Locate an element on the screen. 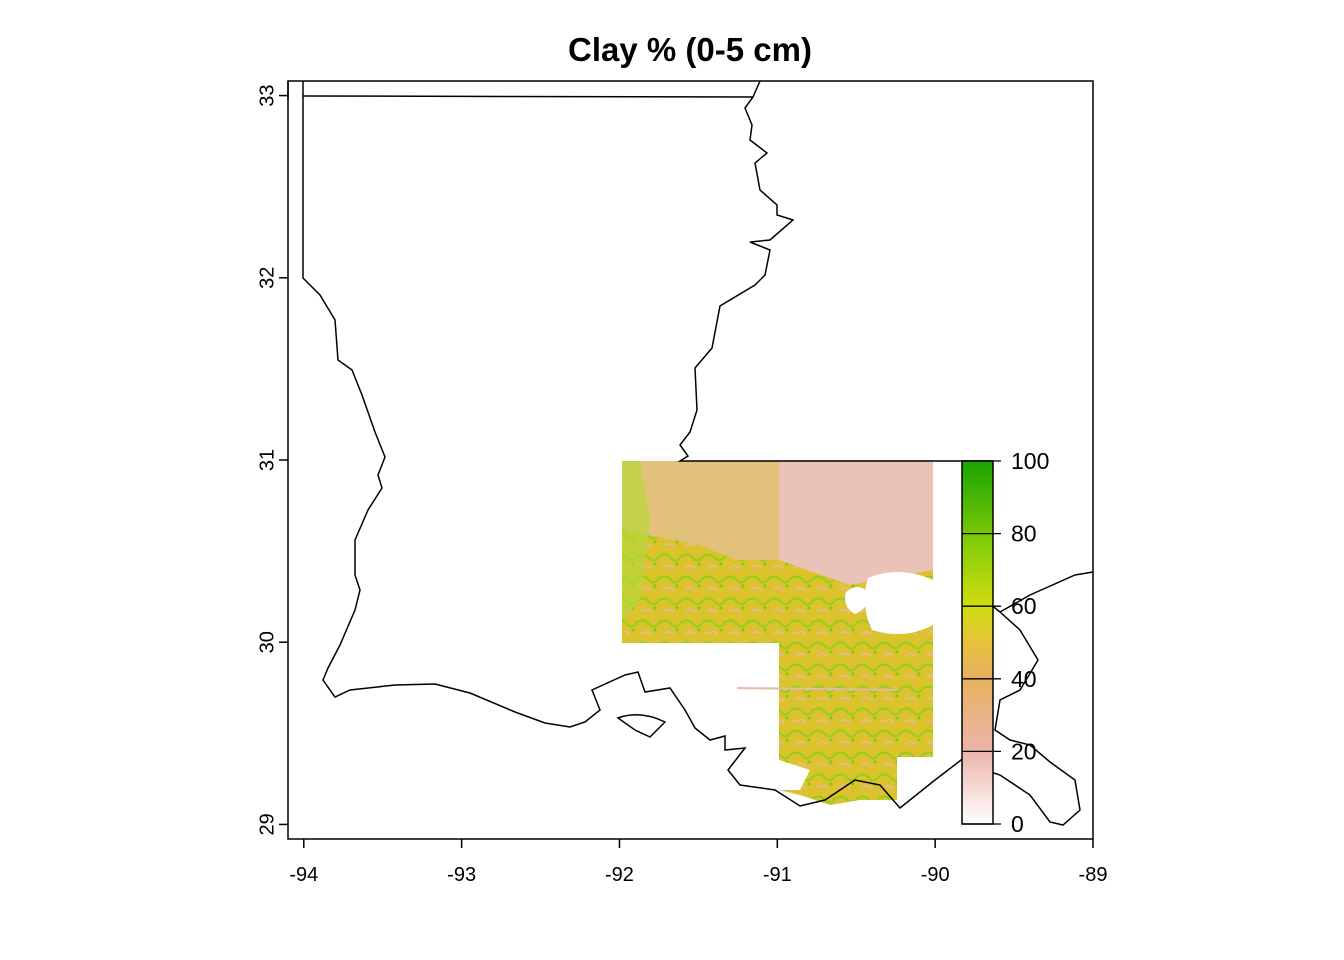 The image size is (1344, 960). marsh-island is located at coordinates (641, 726).